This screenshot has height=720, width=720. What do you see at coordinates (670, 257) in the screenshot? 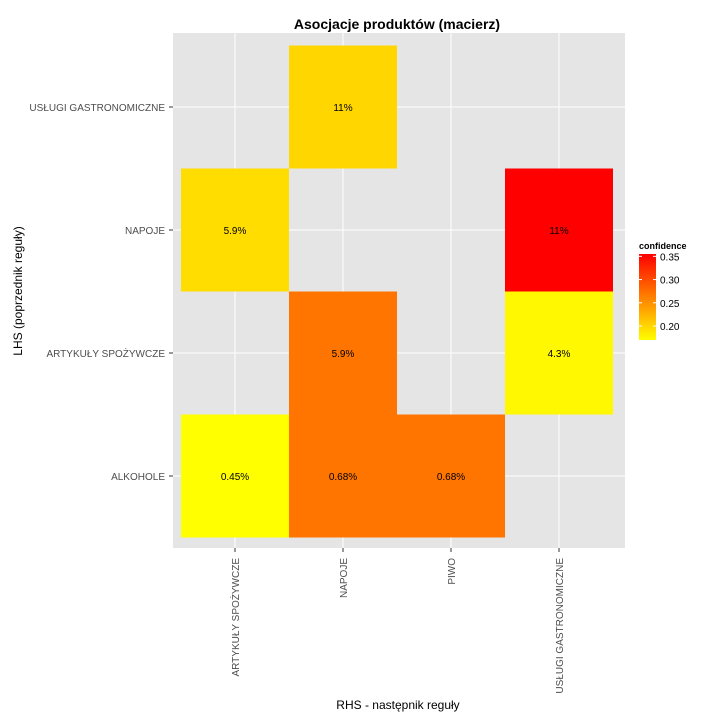
I see `legend-tick-label-3: 0.35` at bounding box center [670, 257].